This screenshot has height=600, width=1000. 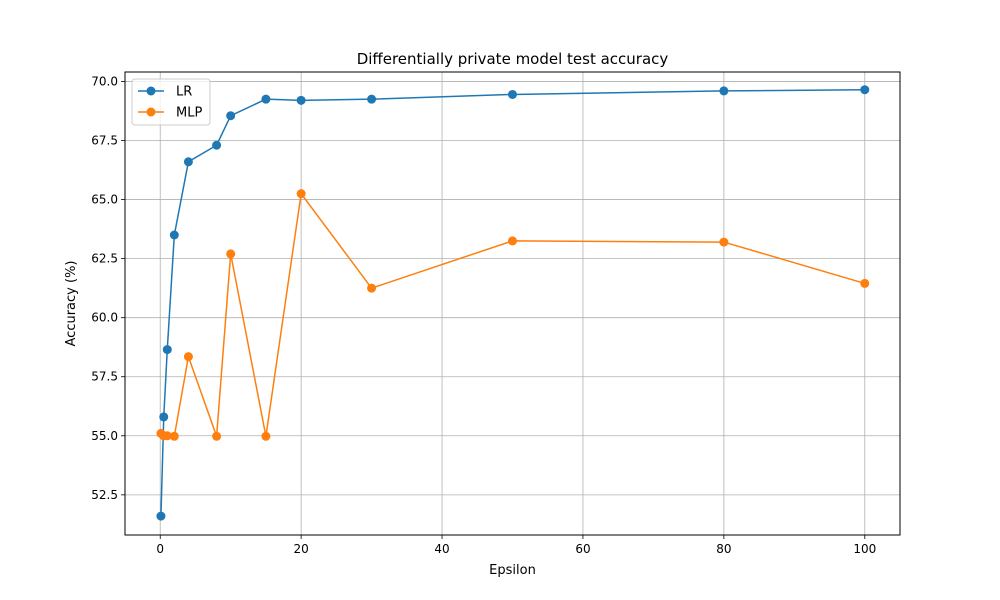 I want to click on y-axis-label: Accuracy (%), so click(x=71, y=304).